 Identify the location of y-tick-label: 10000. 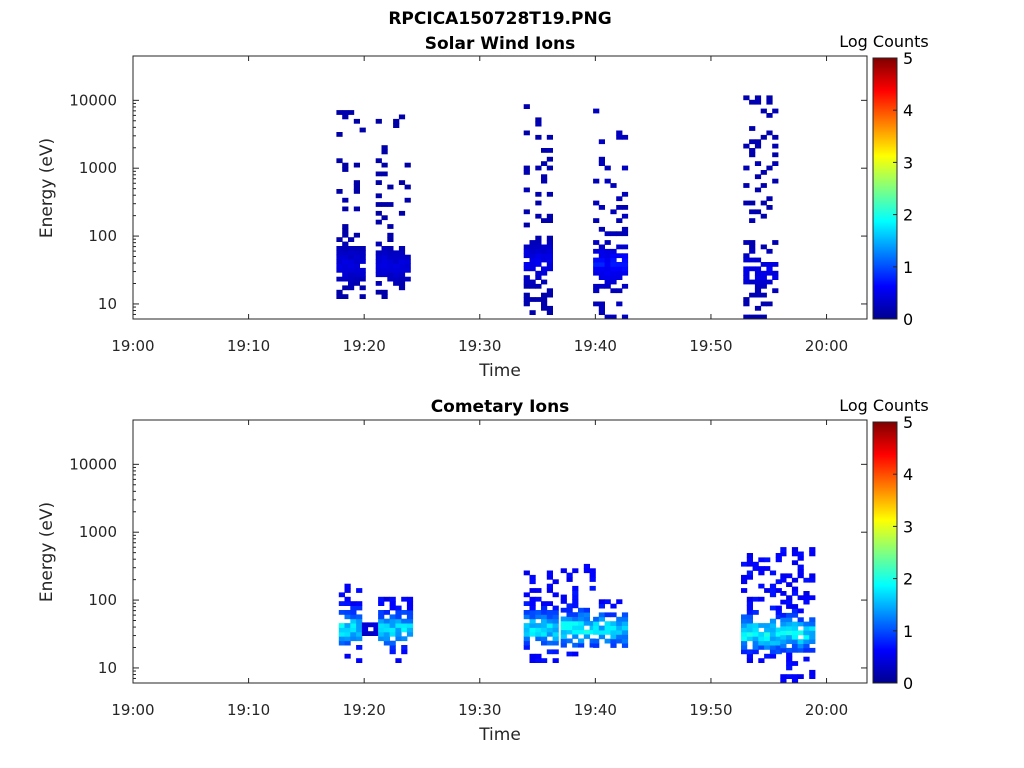
(93, 464).